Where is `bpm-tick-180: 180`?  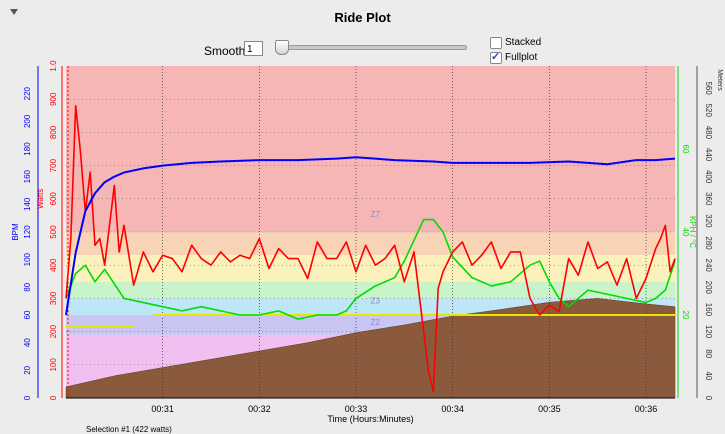 bpm-tick-180: 180 is located at coordinates (27, 149).